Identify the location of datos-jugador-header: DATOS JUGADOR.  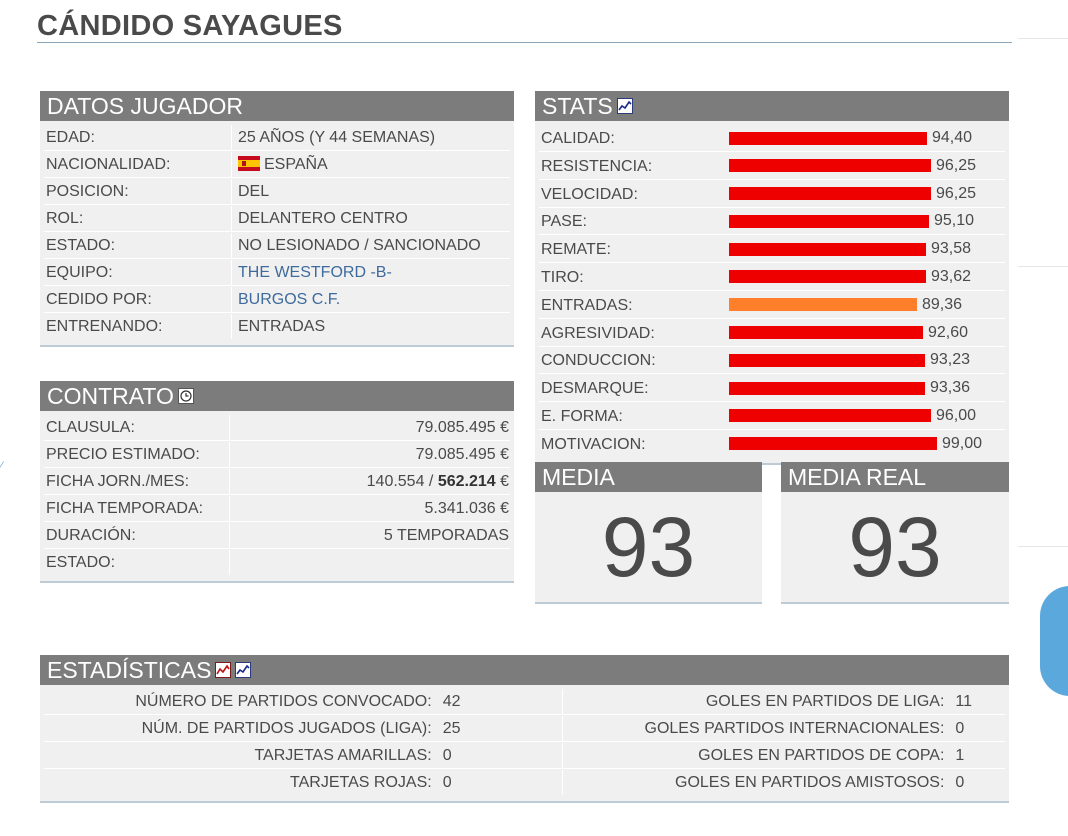
(277, 106).